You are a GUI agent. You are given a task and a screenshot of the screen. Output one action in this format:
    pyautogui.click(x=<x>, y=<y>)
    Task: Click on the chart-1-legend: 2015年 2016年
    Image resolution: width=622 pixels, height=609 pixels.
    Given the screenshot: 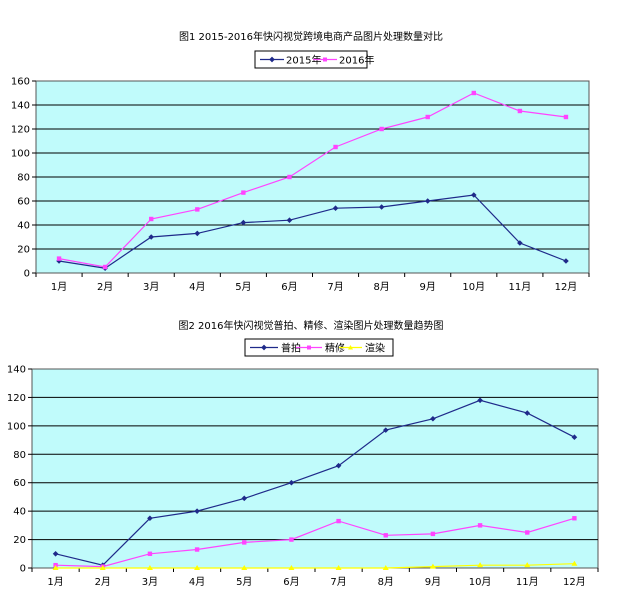 What is the action you would take?
    pyautogui.click(x=314, y=59)
    